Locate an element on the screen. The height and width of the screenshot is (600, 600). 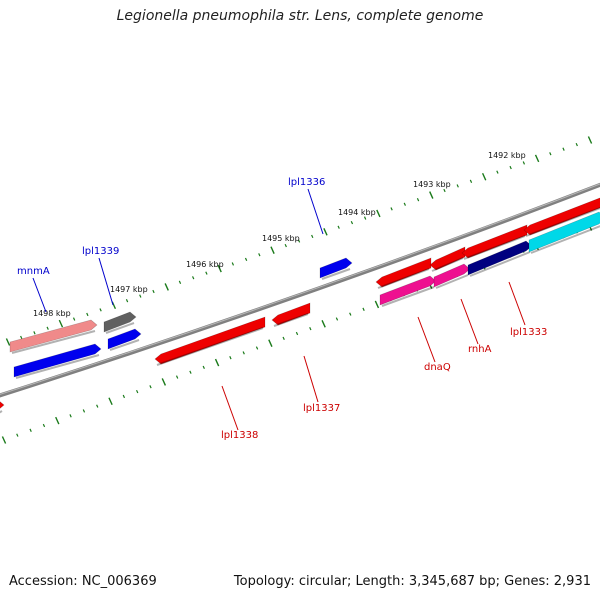
tick-label: 1493 kbp is located at coordinates (432, 184).